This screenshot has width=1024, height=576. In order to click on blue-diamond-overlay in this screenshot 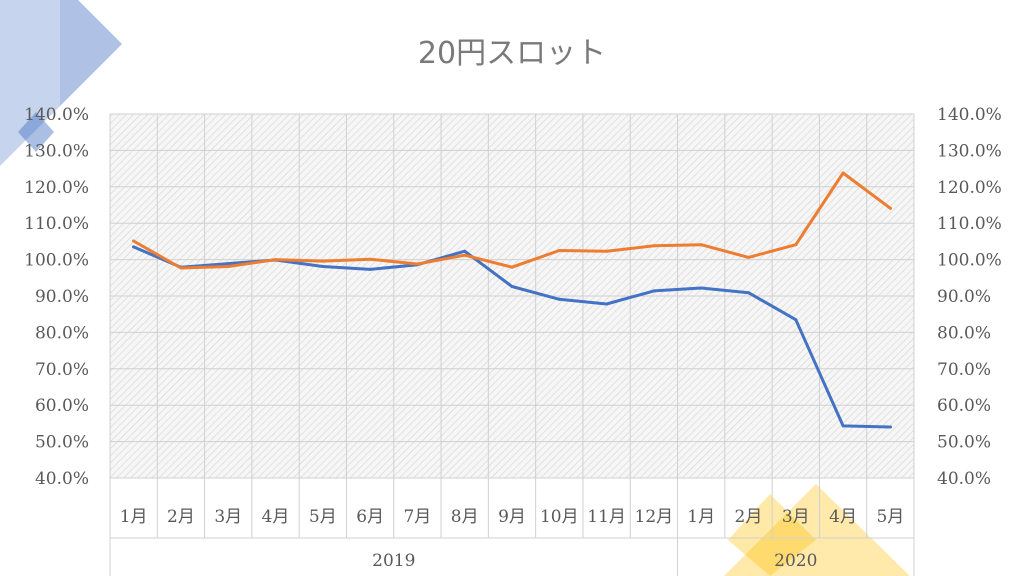, I will do `click(91, 53)`.